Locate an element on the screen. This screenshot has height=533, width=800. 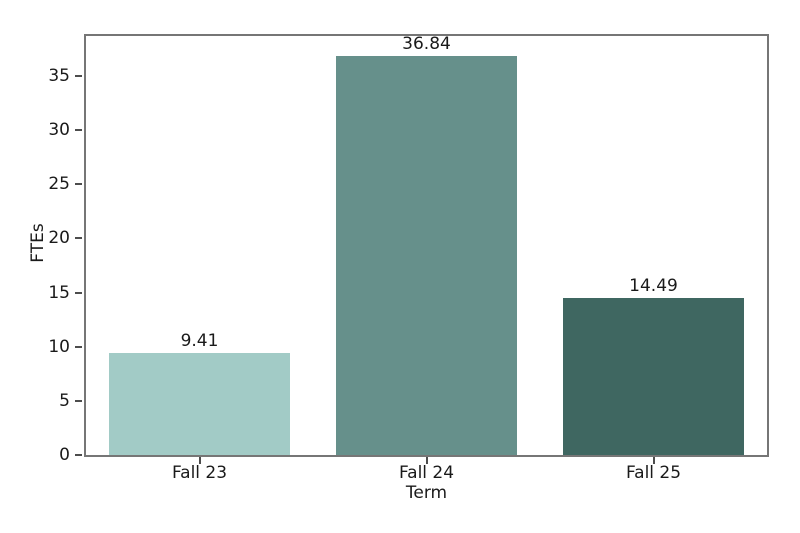
y-tick-label: 10 is located at coordinates (59, 346).